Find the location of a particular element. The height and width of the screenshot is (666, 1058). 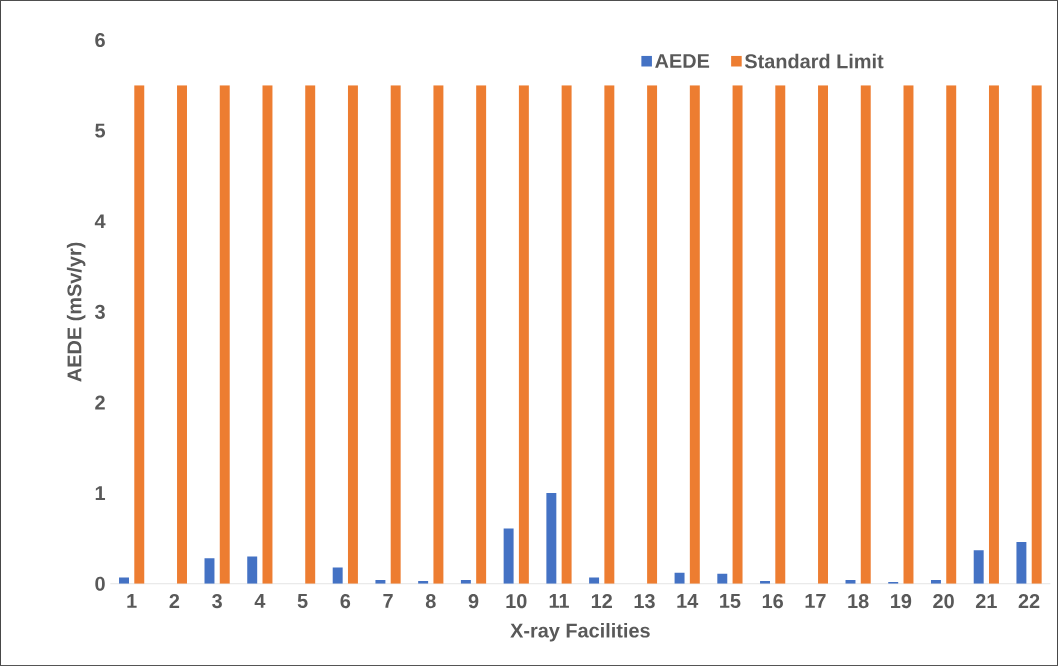

x-tick-label: 22 is located at coordinates (1029, 601).